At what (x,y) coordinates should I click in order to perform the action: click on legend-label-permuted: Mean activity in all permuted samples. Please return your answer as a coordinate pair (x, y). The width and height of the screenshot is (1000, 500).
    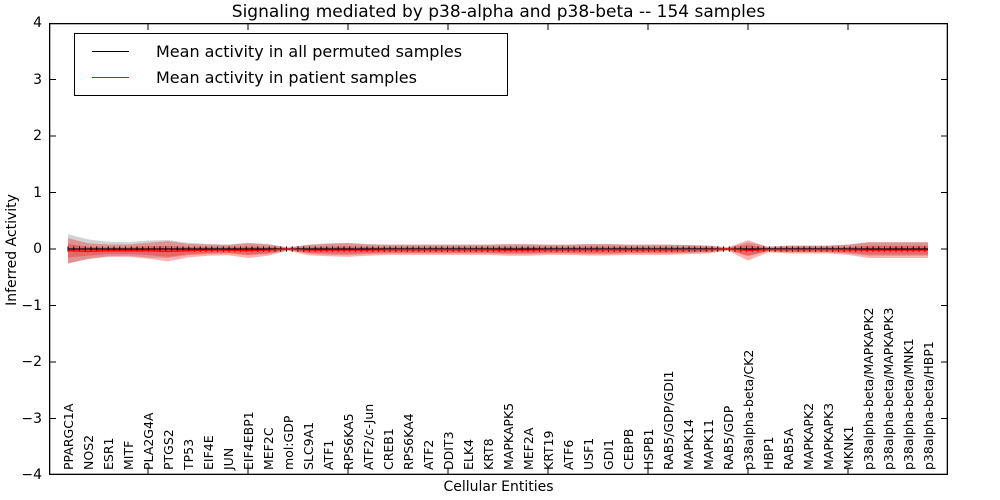
    Looking at the image, I should click on (309, 51).